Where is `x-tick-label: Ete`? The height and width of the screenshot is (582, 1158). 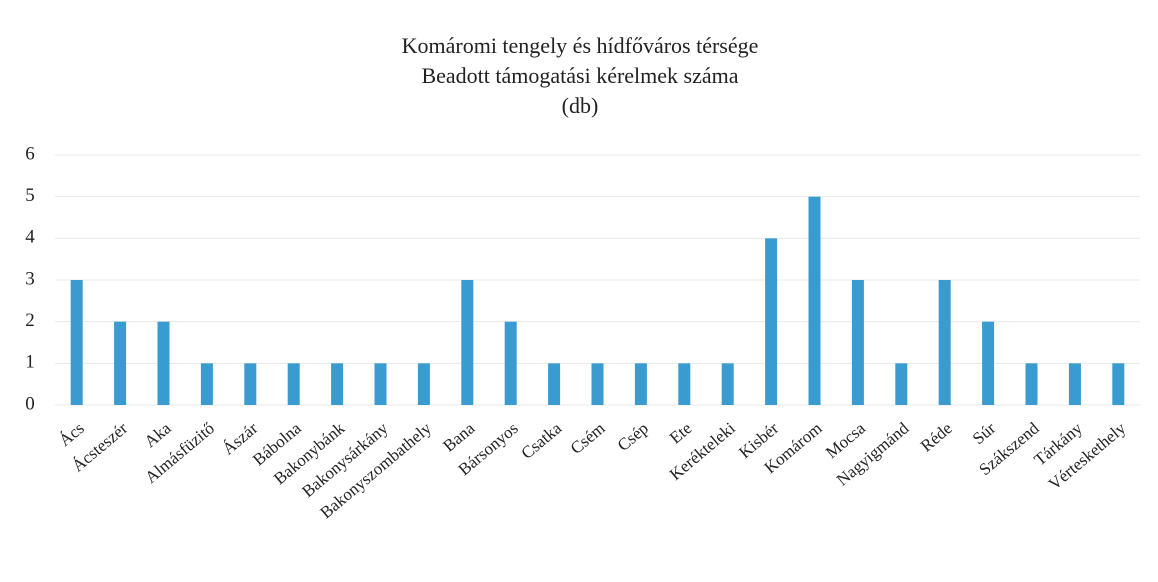
x-tick-label: Ete is located at coordinates (681, 433).